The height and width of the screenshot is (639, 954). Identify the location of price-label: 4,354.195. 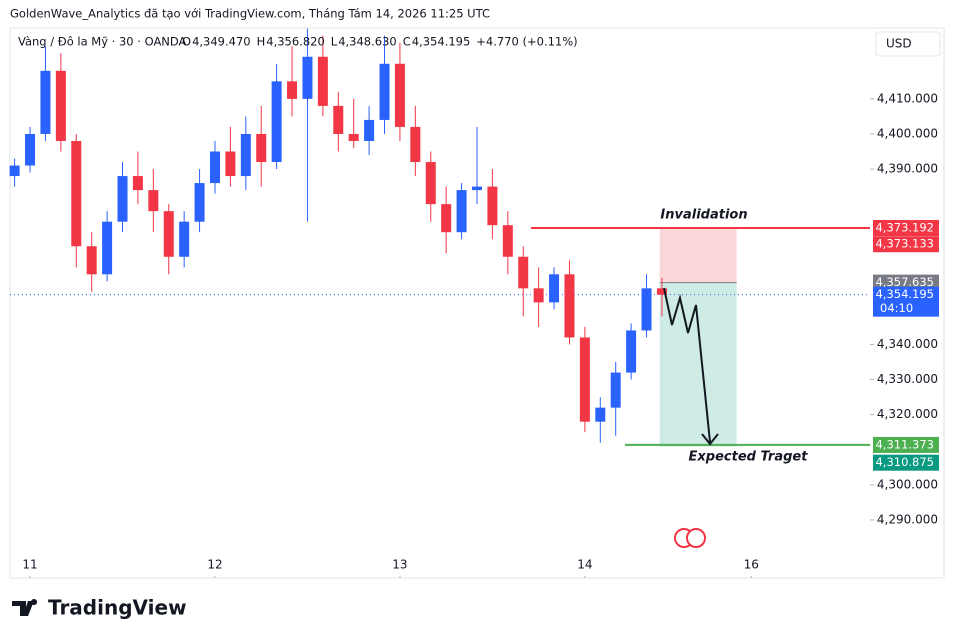
(904, 294).